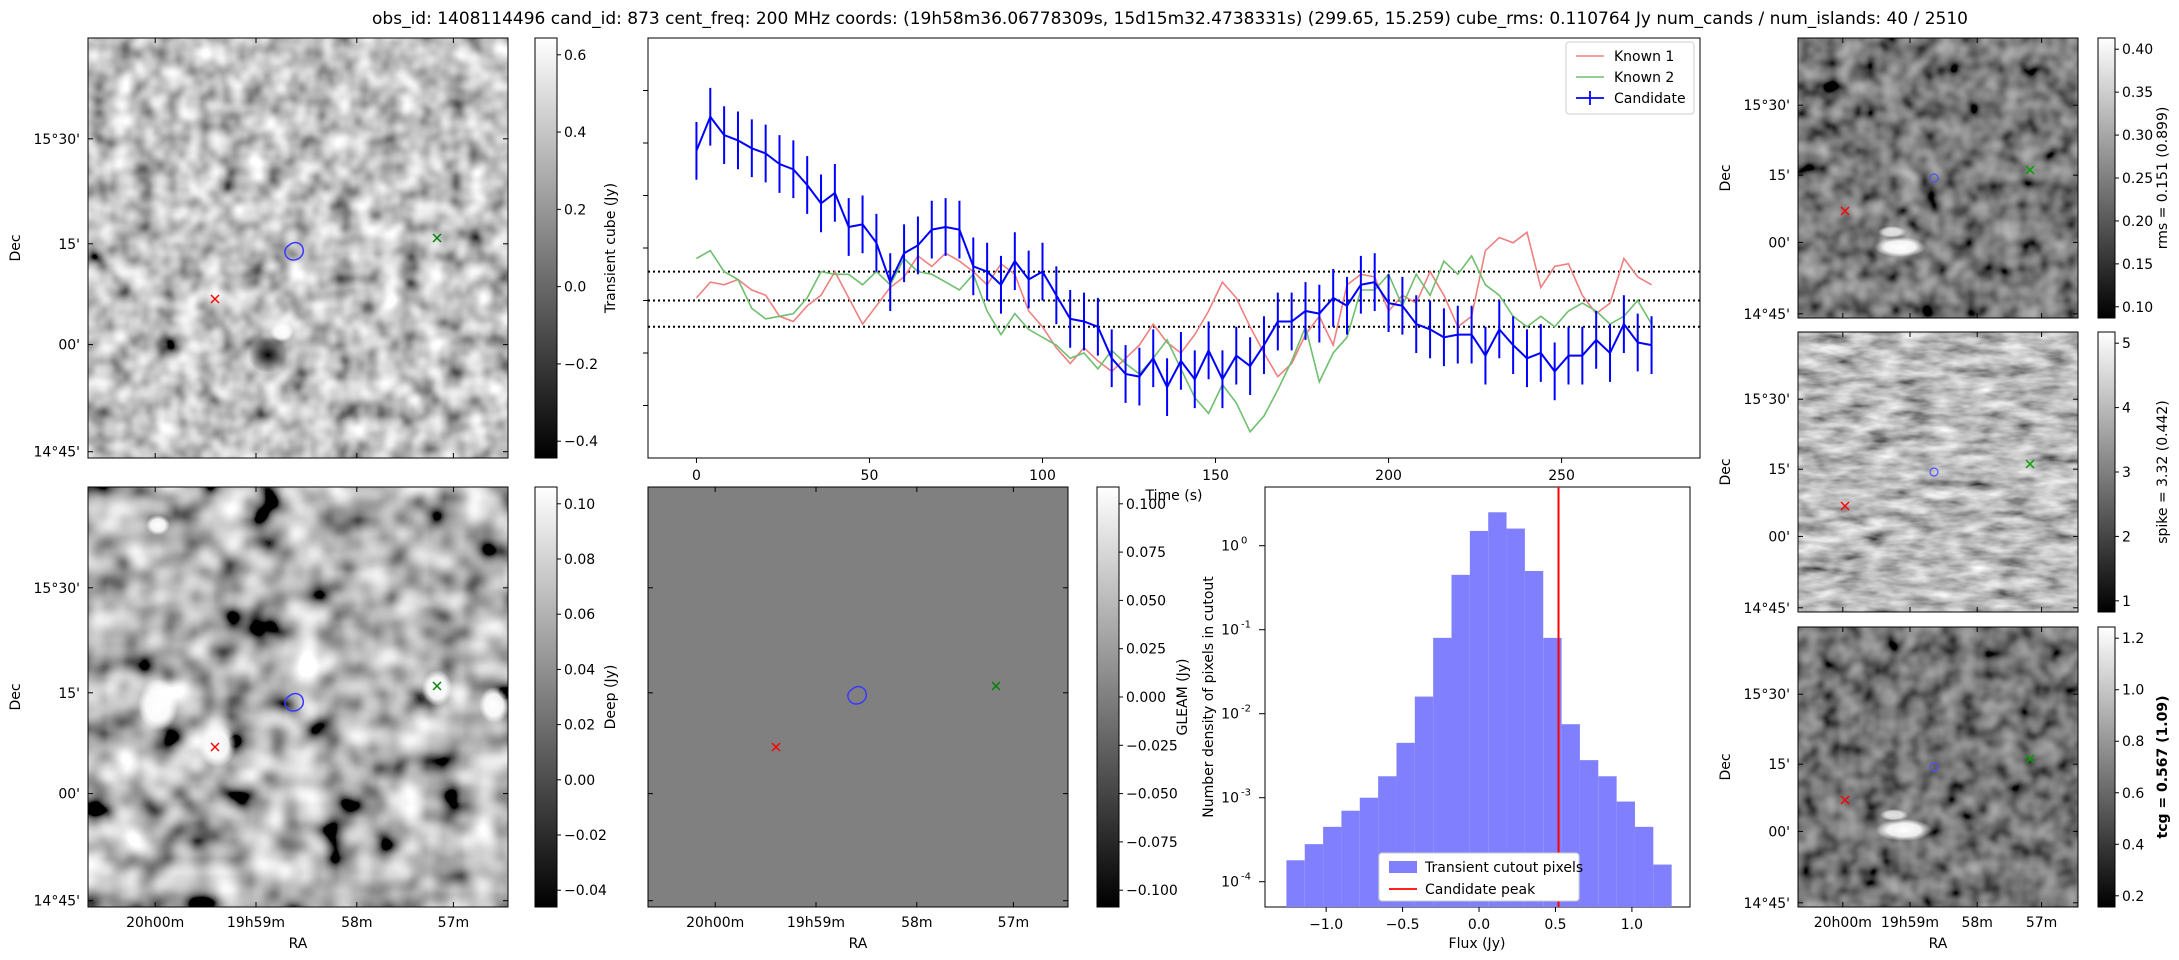 This screenshot has width=2179, height=960. Describe the element at coordinates (1152, 795) in the screenshot. I see `gleam-colorbar-tick-label: −0.050` at that location.